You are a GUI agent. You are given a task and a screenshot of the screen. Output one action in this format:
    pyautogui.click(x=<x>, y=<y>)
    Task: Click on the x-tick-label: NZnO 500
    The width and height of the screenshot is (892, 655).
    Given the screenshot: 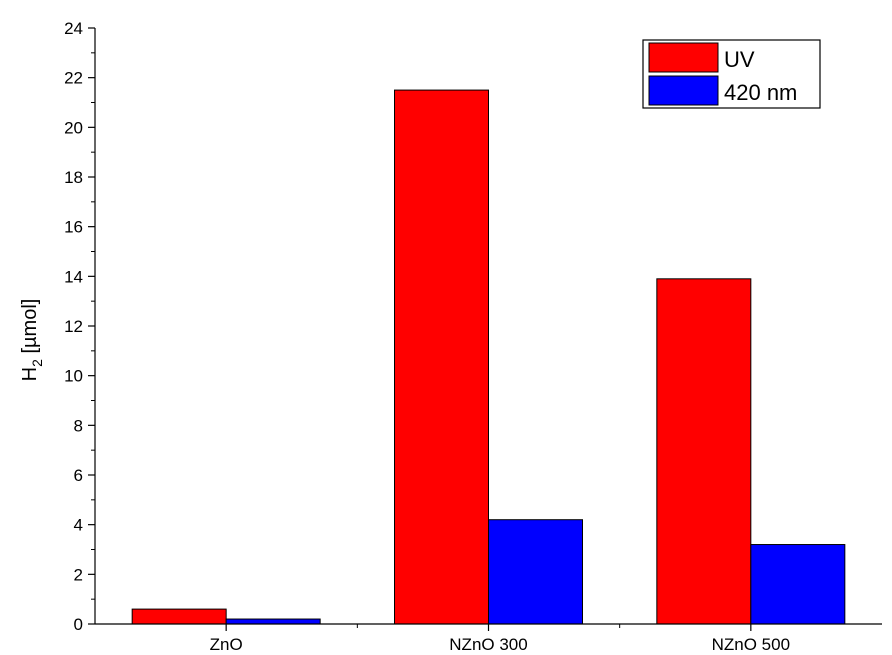 What is the action you would take?
    pyautogui.click(x=751, y=644)
    